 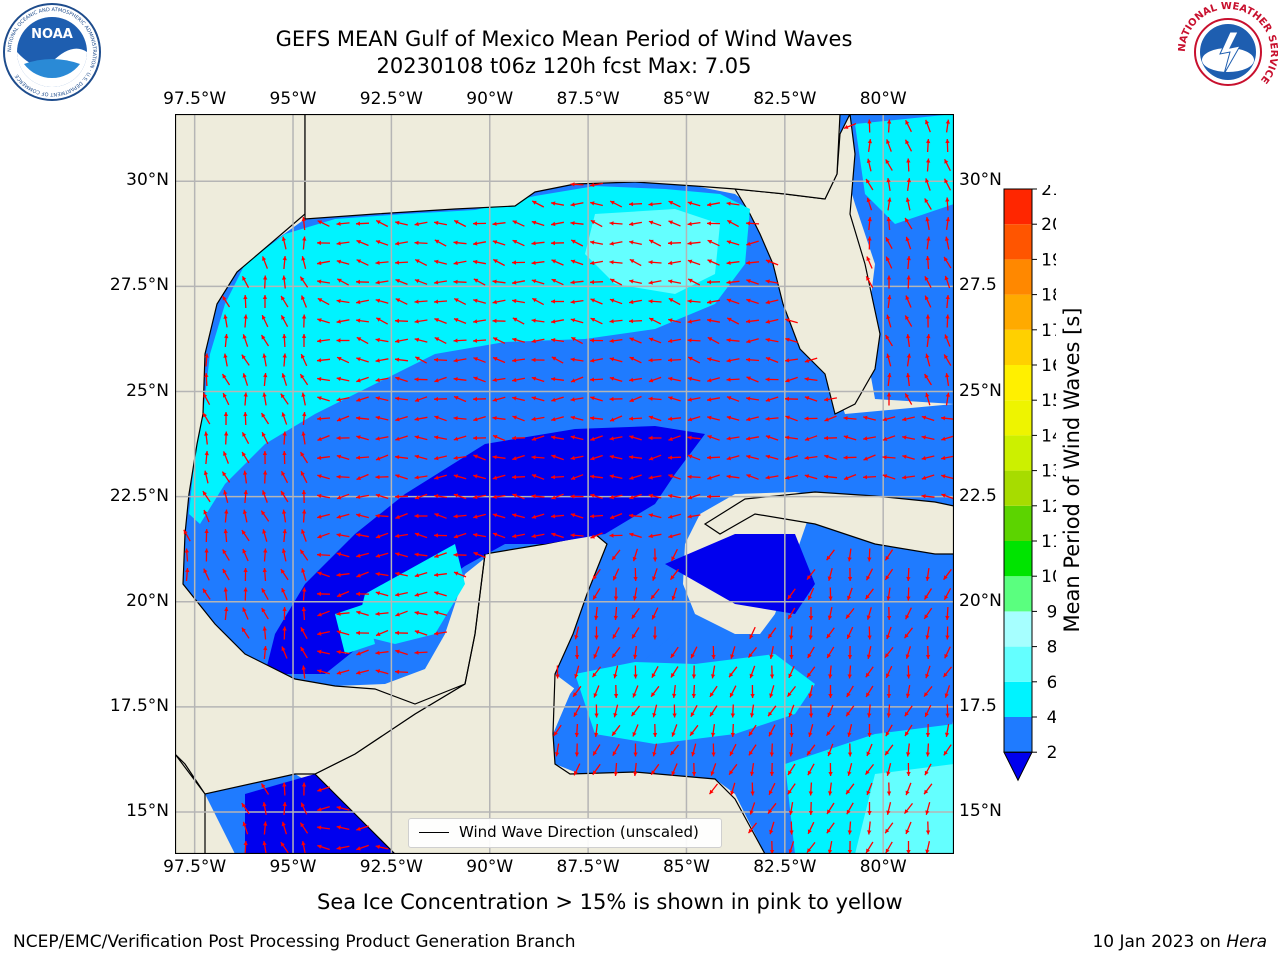 I want to click on colorbar-tick-label: 2, so click(x=1051, y=753).